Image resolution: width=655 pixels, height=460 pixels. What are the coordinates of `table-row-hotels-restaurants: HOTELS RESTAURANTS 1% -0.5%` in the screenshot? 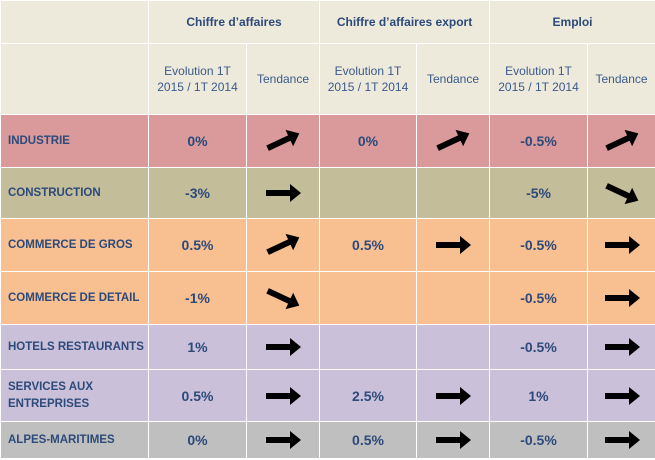 It's located at (327, 347).